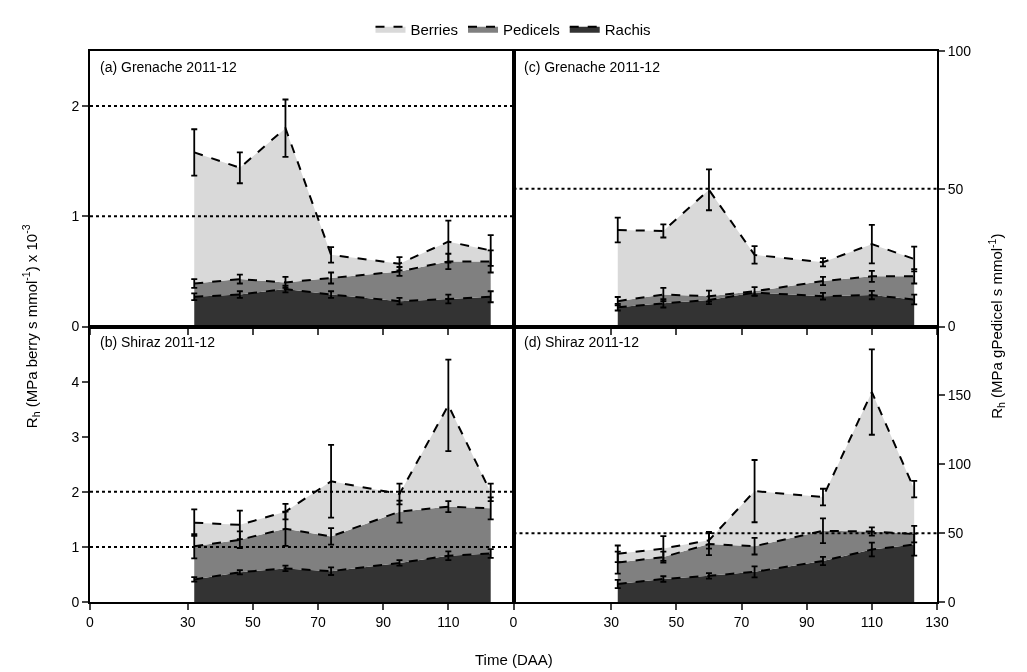 The width and height of the screenshot is (1027, 672). What do you see at coordinates (531, 29) in the screenshot?
I see `legend-label: Pedicels` at bounding box center [531, 29].